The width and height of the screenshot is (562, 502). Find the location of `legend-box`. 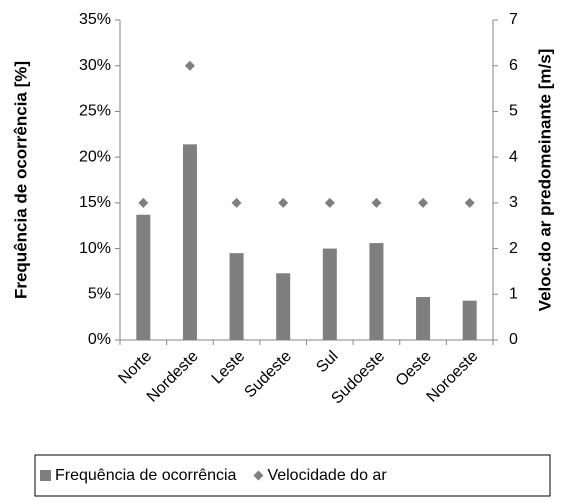

legend-box is located at coordinates (292, 475).